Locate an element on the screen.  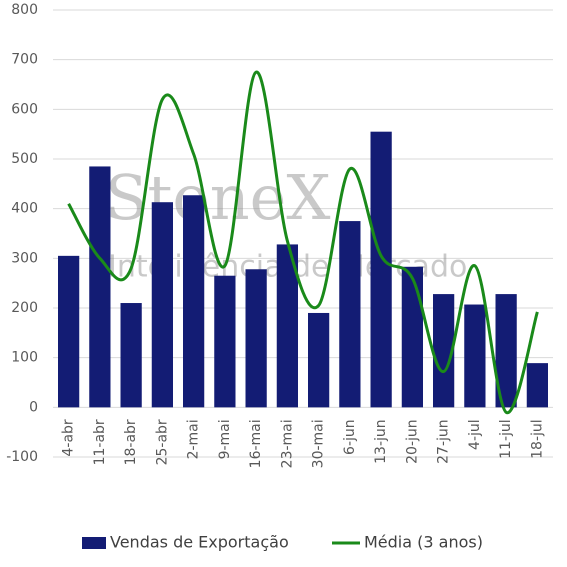
y-tick-label: 500 is located at coordinates (24, 159).